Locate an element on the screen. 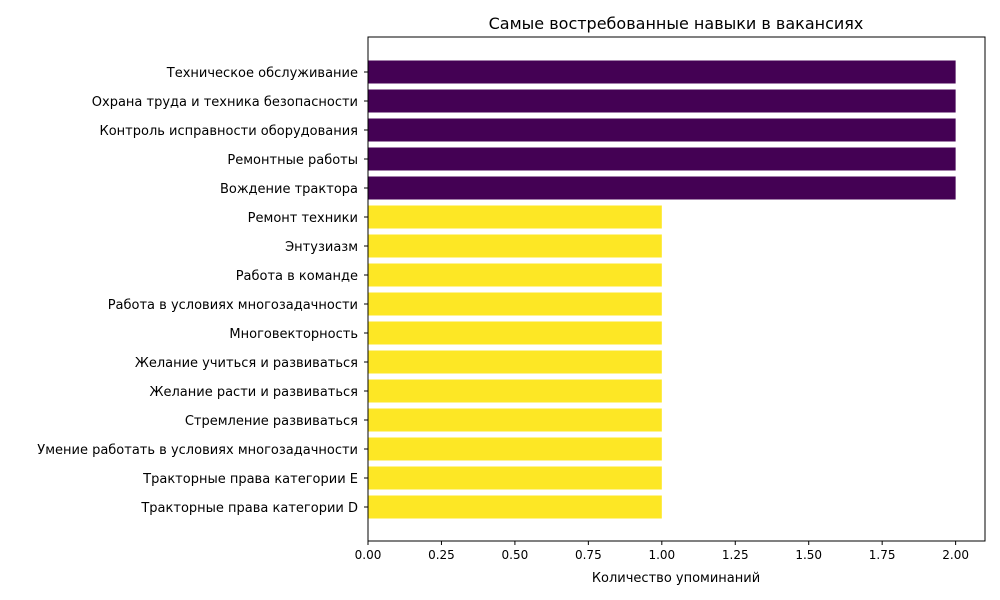 The image size is (1000, 600). x-tick-label-8: 2.00 is located at coordinates (955, 555).